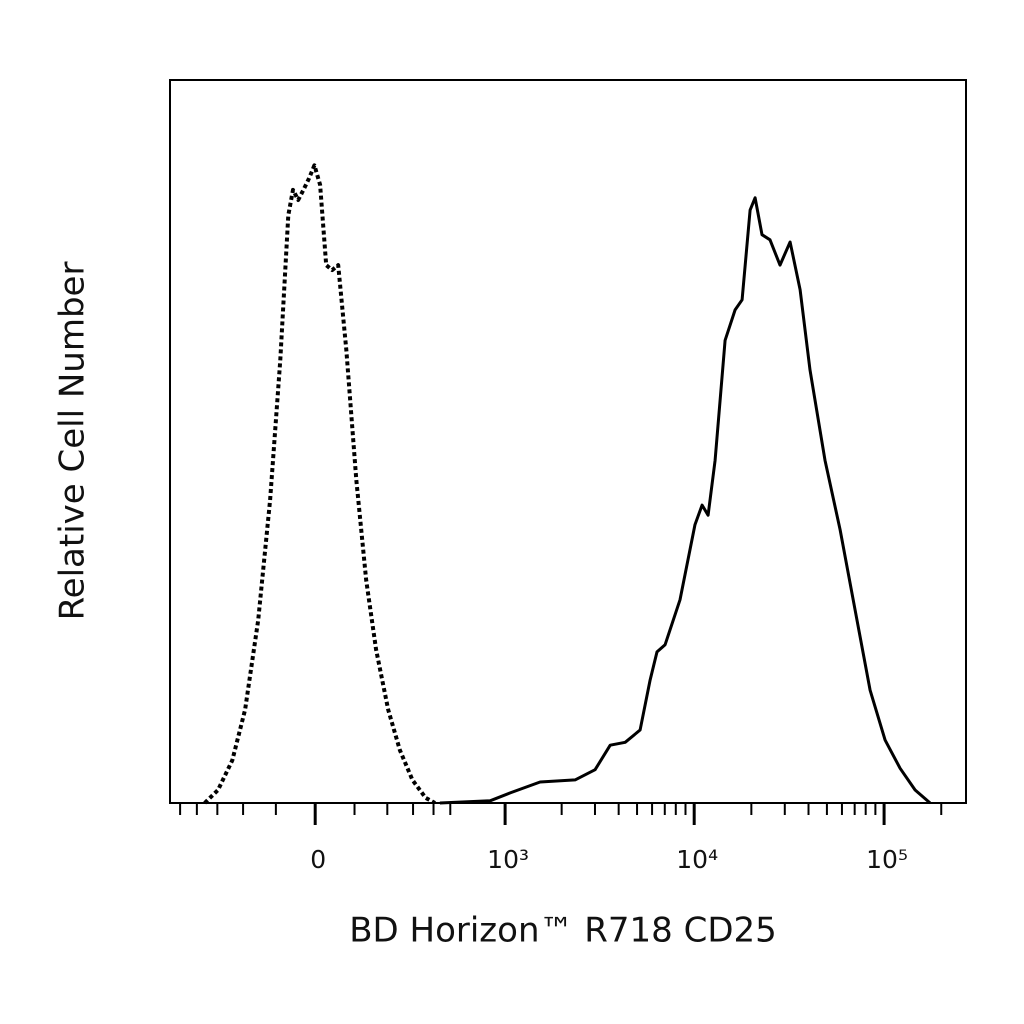  Describe the element at coordinates (73, 441) in the screenshot. I see `y-axis-label: Relative Cell Number` at that location.